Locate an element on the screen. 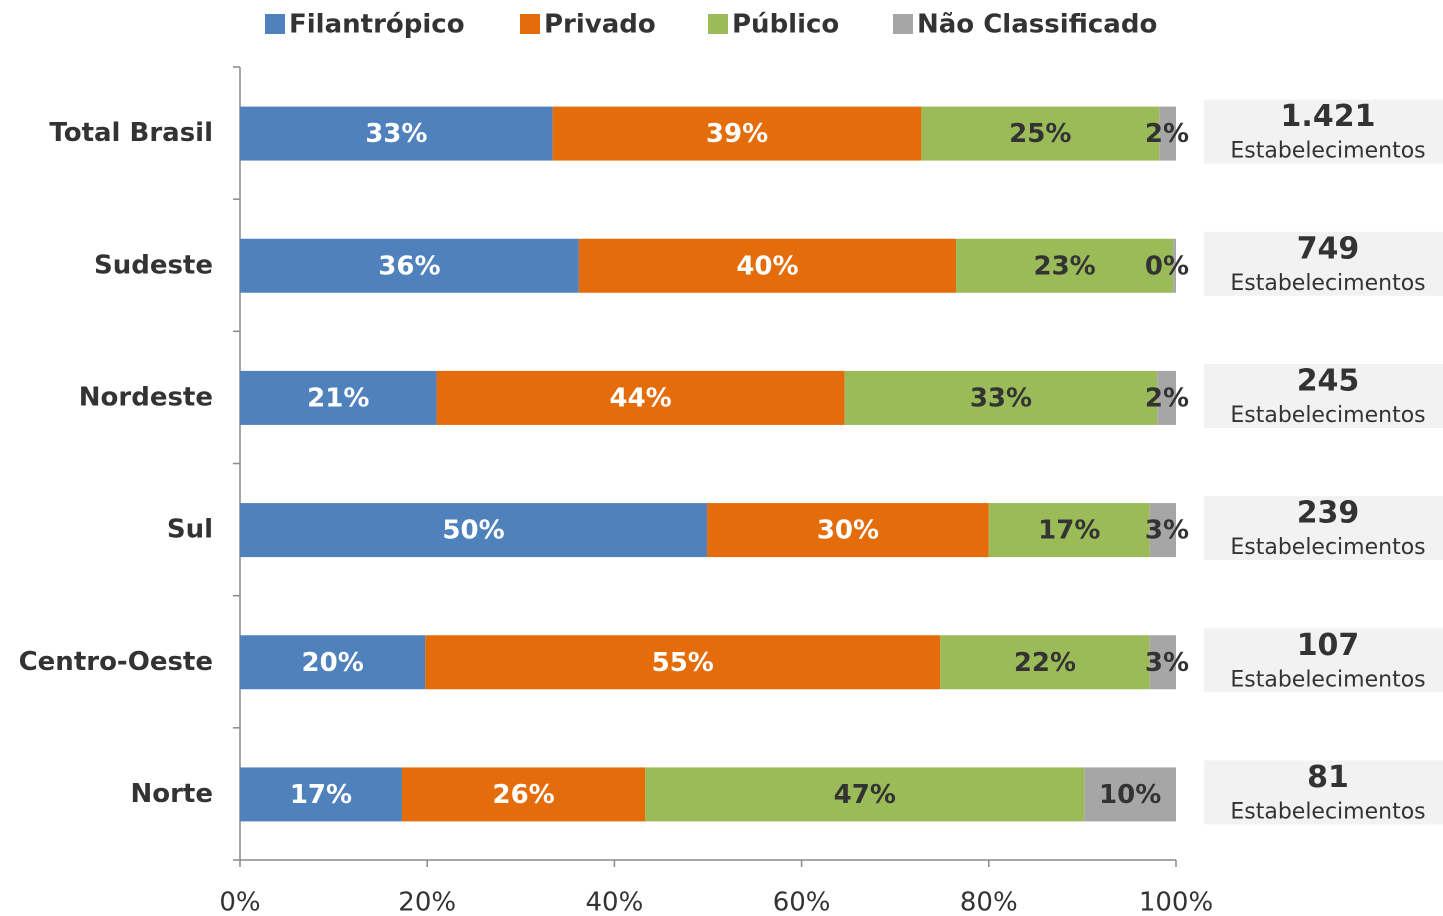  legend-label: Público is located at coordinates (785, 25).